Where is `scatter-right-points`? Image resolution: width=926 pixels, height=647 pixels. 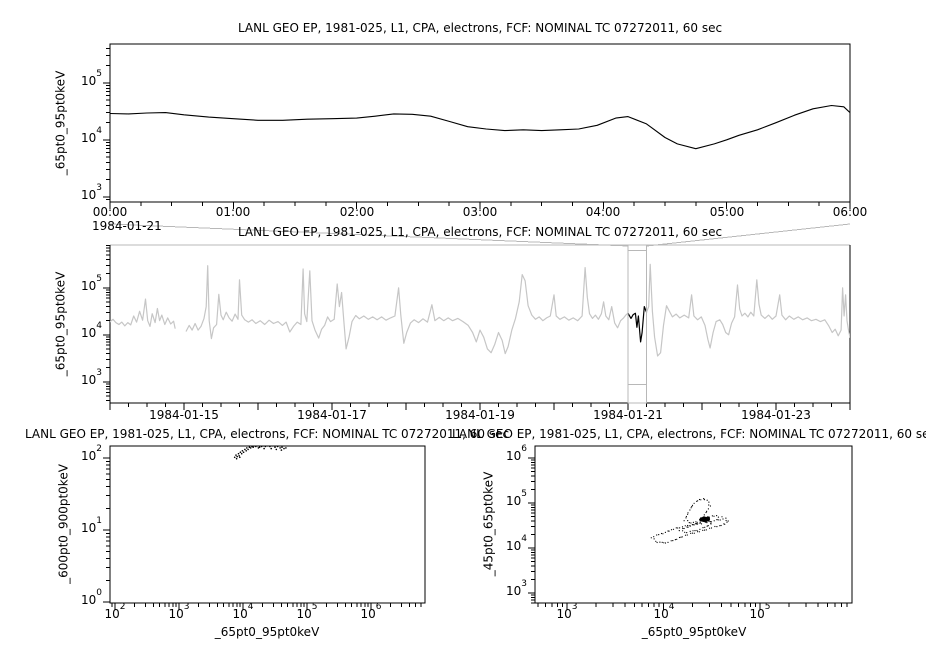 scatter-right-points is located at coordinates (689, 521).